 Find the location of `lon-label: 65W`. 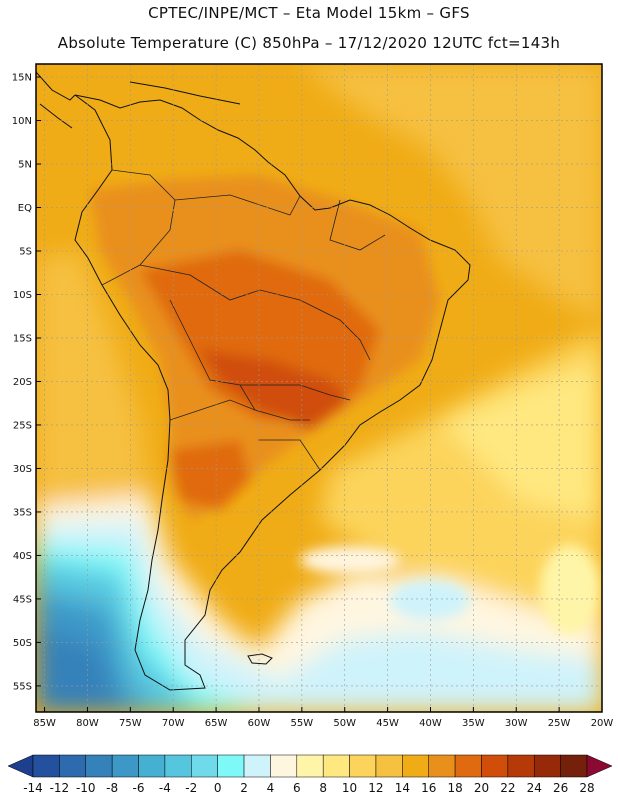

lon-label: 65W is located at coordinates (216, 723).